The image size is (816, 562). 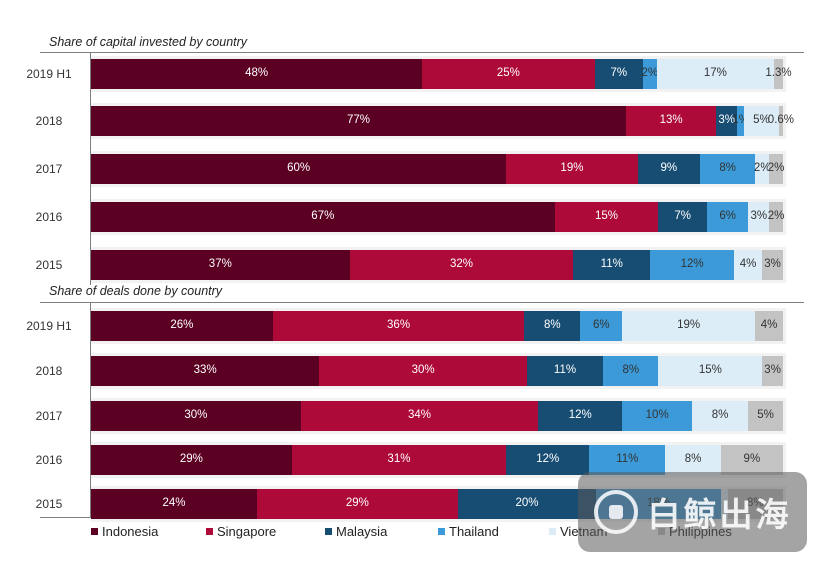 I want to click on data-label-malaysia: 20%, so click(x=527, y=503).